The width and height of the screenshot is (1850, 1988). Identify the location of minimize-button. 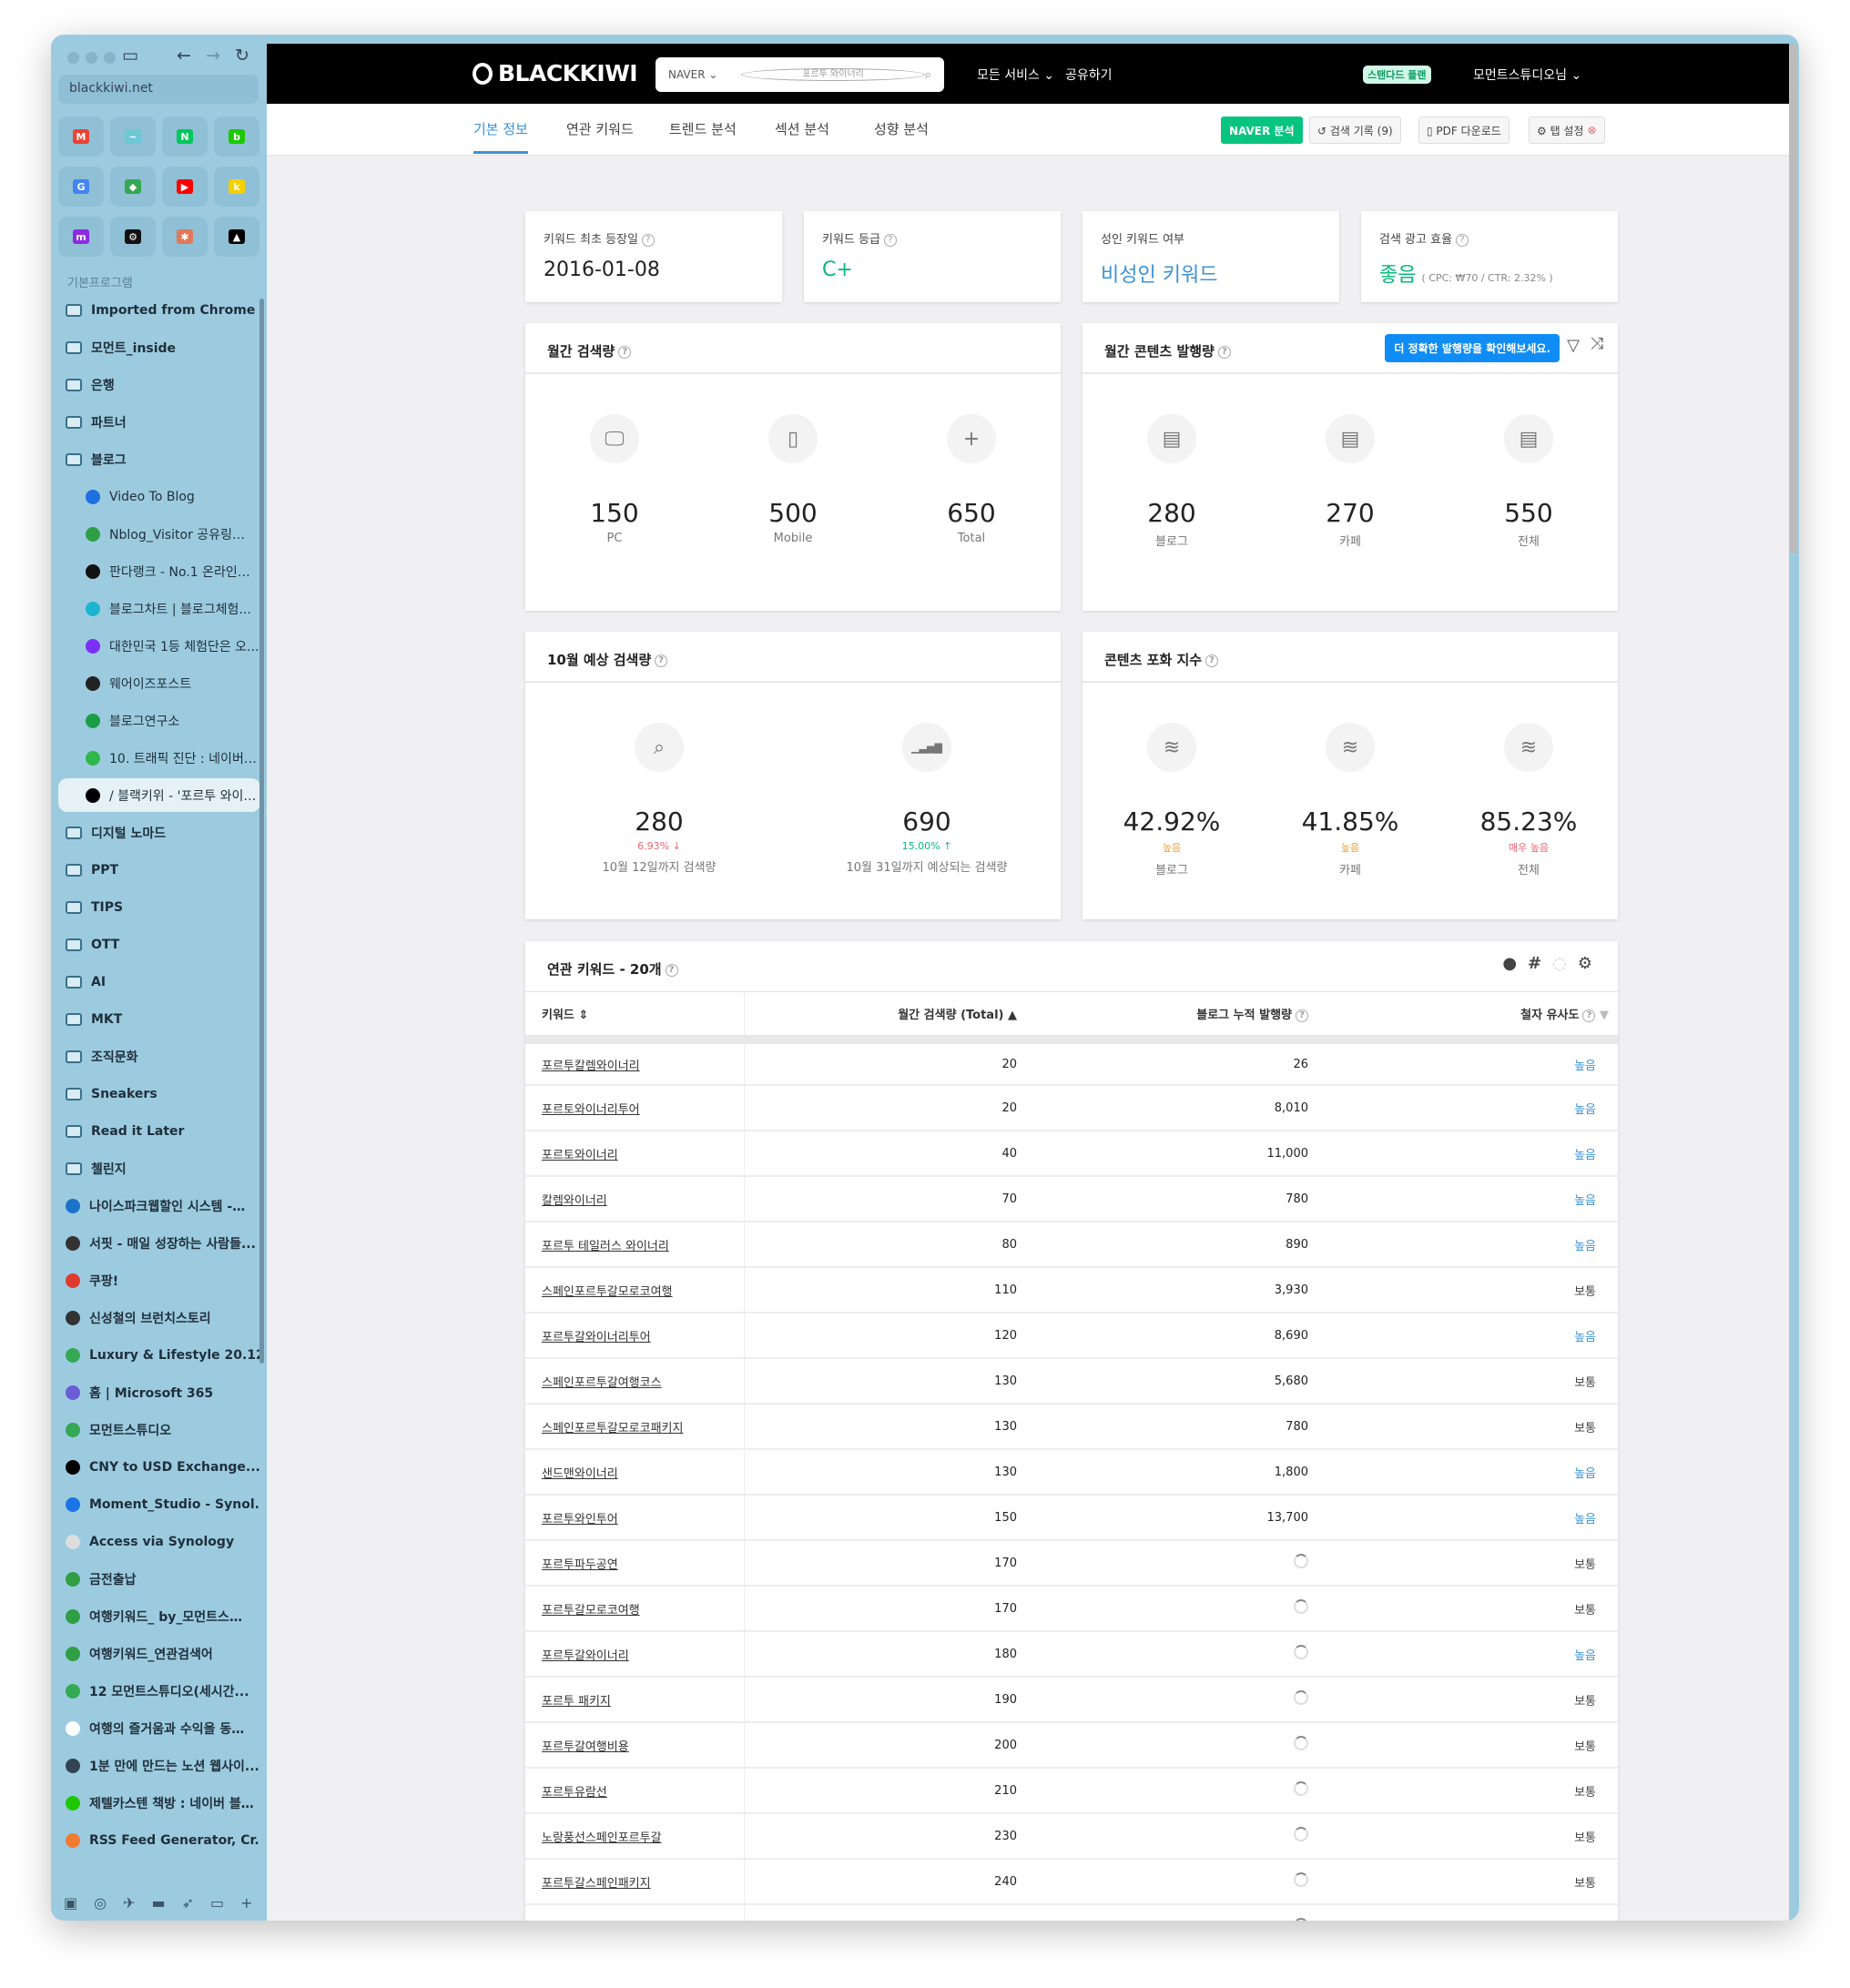
(92, 58).